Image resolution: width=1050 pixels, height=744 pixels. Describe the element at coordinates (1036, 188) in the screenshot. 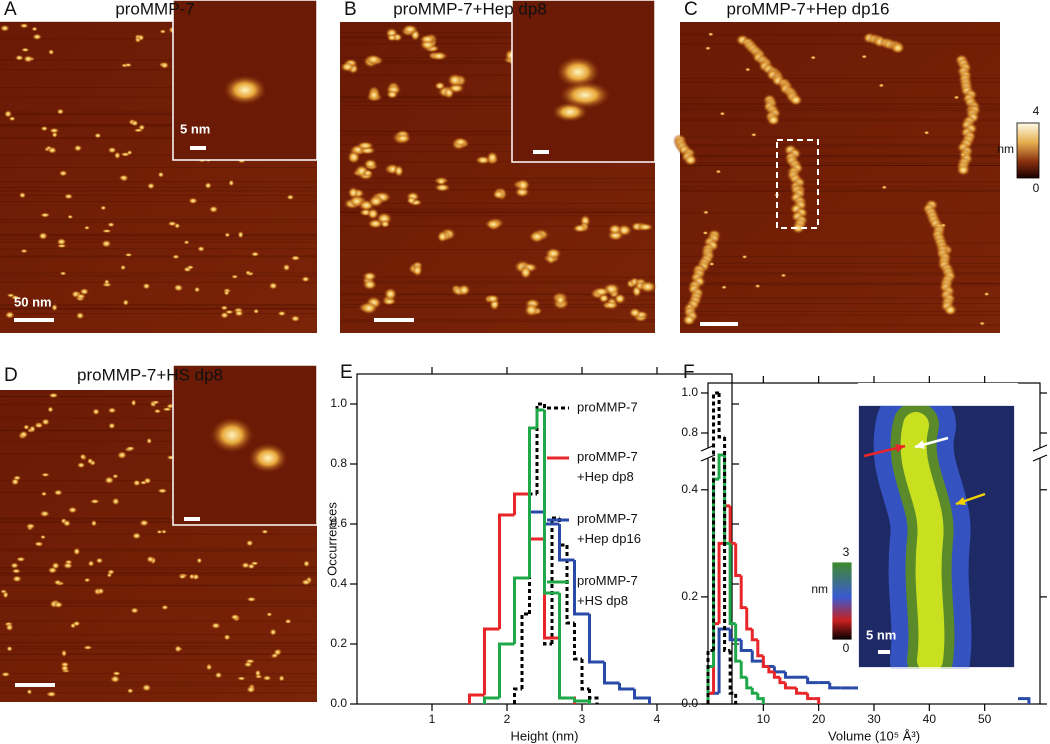

I see `colorbar-tick-label: 0` at that location.